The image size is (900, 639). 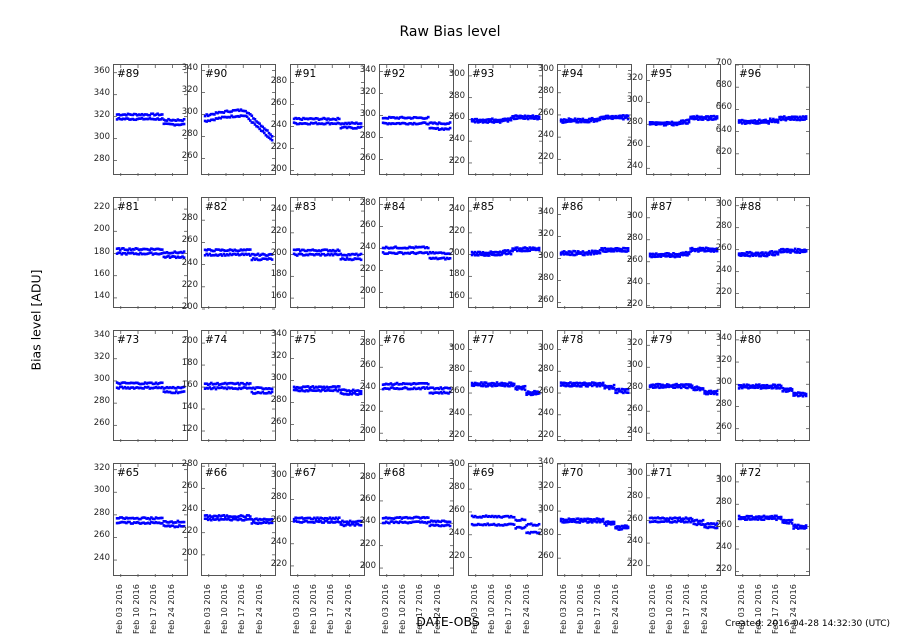 I want to click on subplot-label: #65, so click(x=128, y=473).